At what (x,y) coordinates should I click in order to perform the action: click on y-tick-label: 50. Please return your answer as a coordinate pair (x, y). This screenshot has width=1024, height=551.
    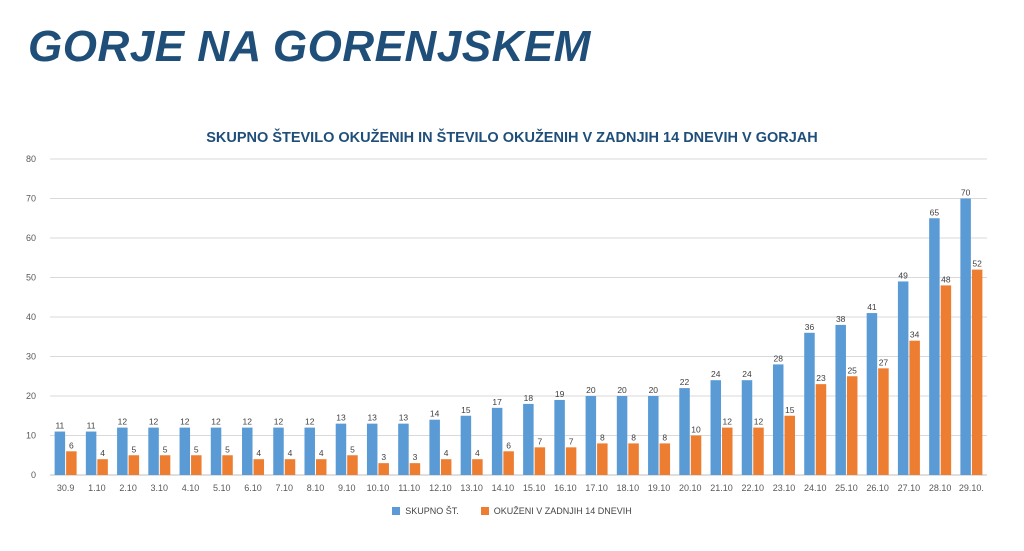
    Looking at the image, I should click on (31, 278).